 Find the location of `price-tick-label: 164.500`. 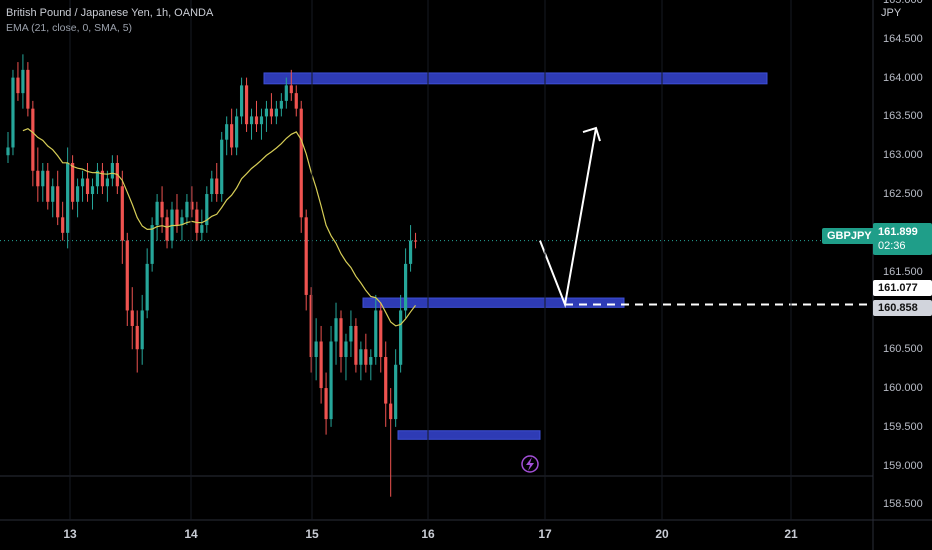

price-tick-label: 164.500 is located at coordinates (903, 38).